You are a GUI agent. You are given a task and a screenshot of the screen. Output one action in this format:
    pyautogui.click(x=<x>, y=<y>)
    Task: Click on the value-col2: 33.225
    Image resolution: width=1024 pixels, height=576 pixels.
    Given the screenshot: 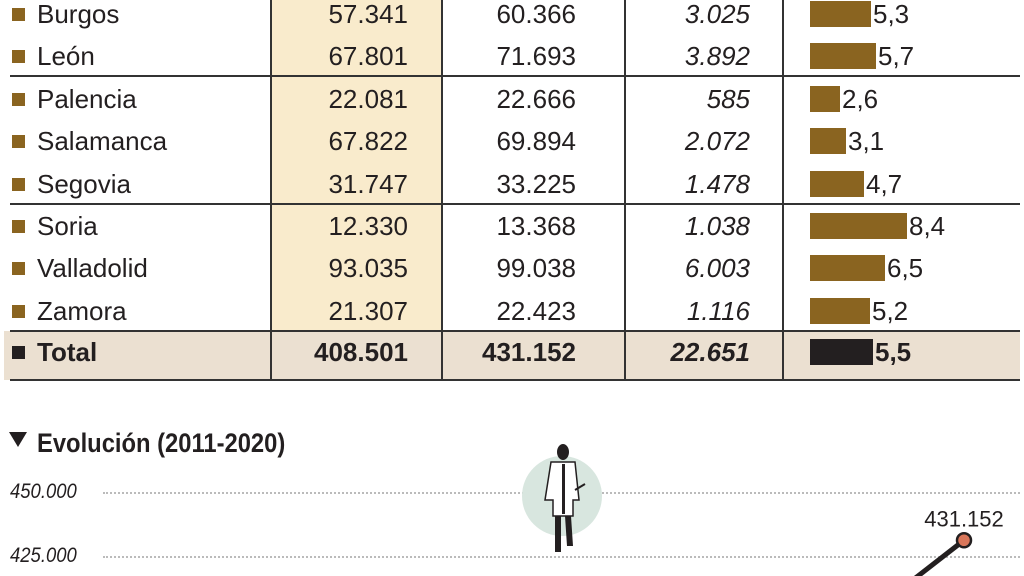 What is the action you would take?
    pyautogui.click(x=536, y=183)
    